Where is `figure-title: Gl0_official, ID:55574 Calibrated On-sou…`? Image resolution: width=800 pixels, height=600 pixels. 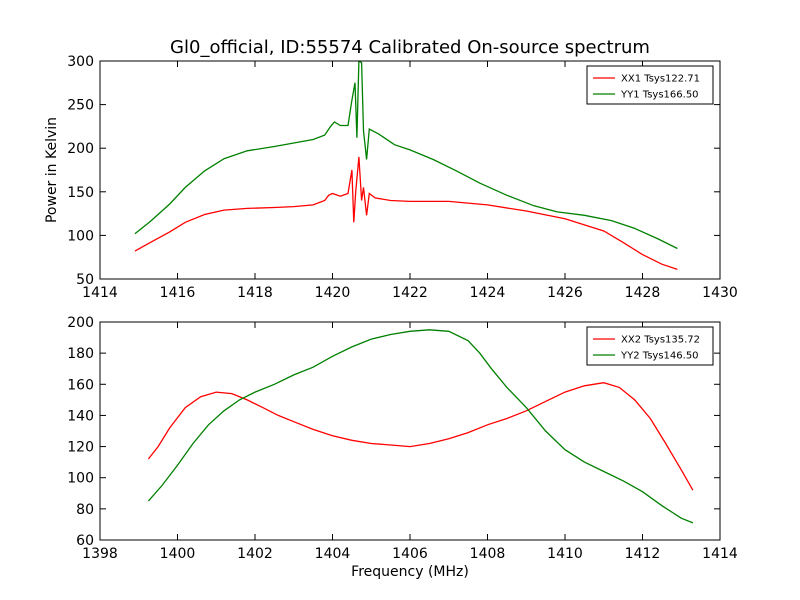 figure-title: Gl0_official, ID:55574 Calibrated On-sou… is located at coordinates (410, 47).